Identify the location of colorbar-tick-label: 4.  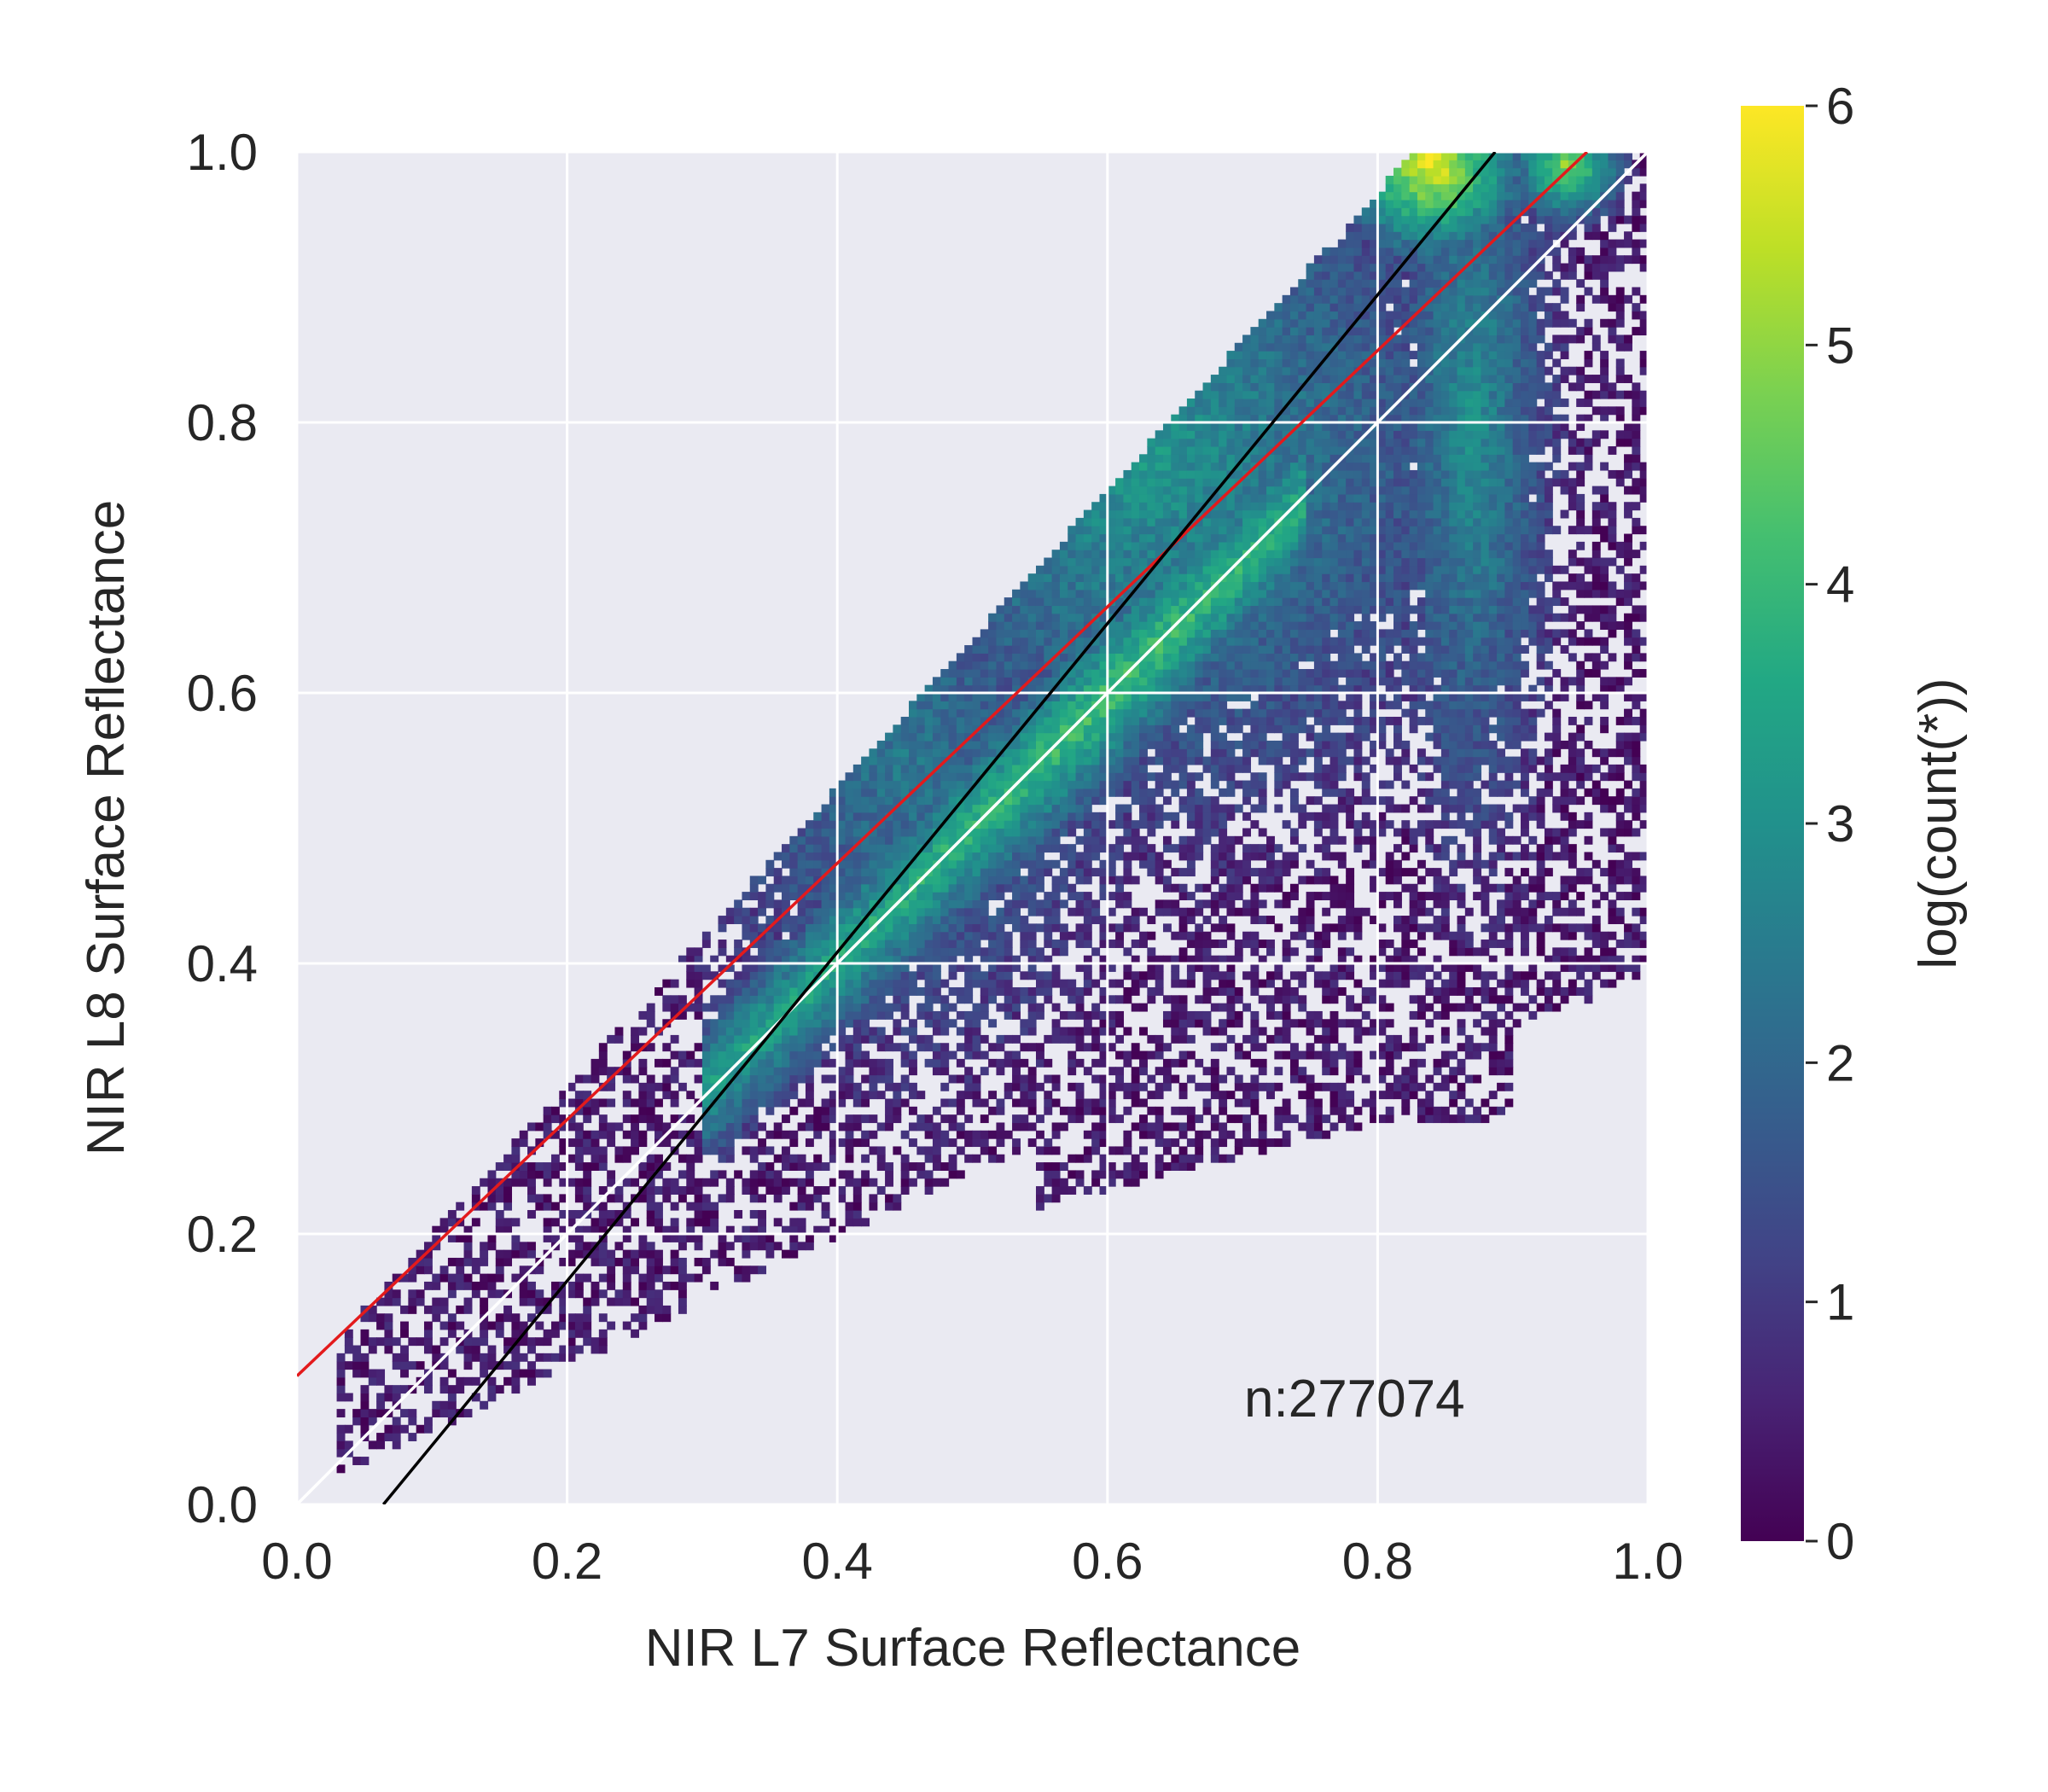
(1840, 585).